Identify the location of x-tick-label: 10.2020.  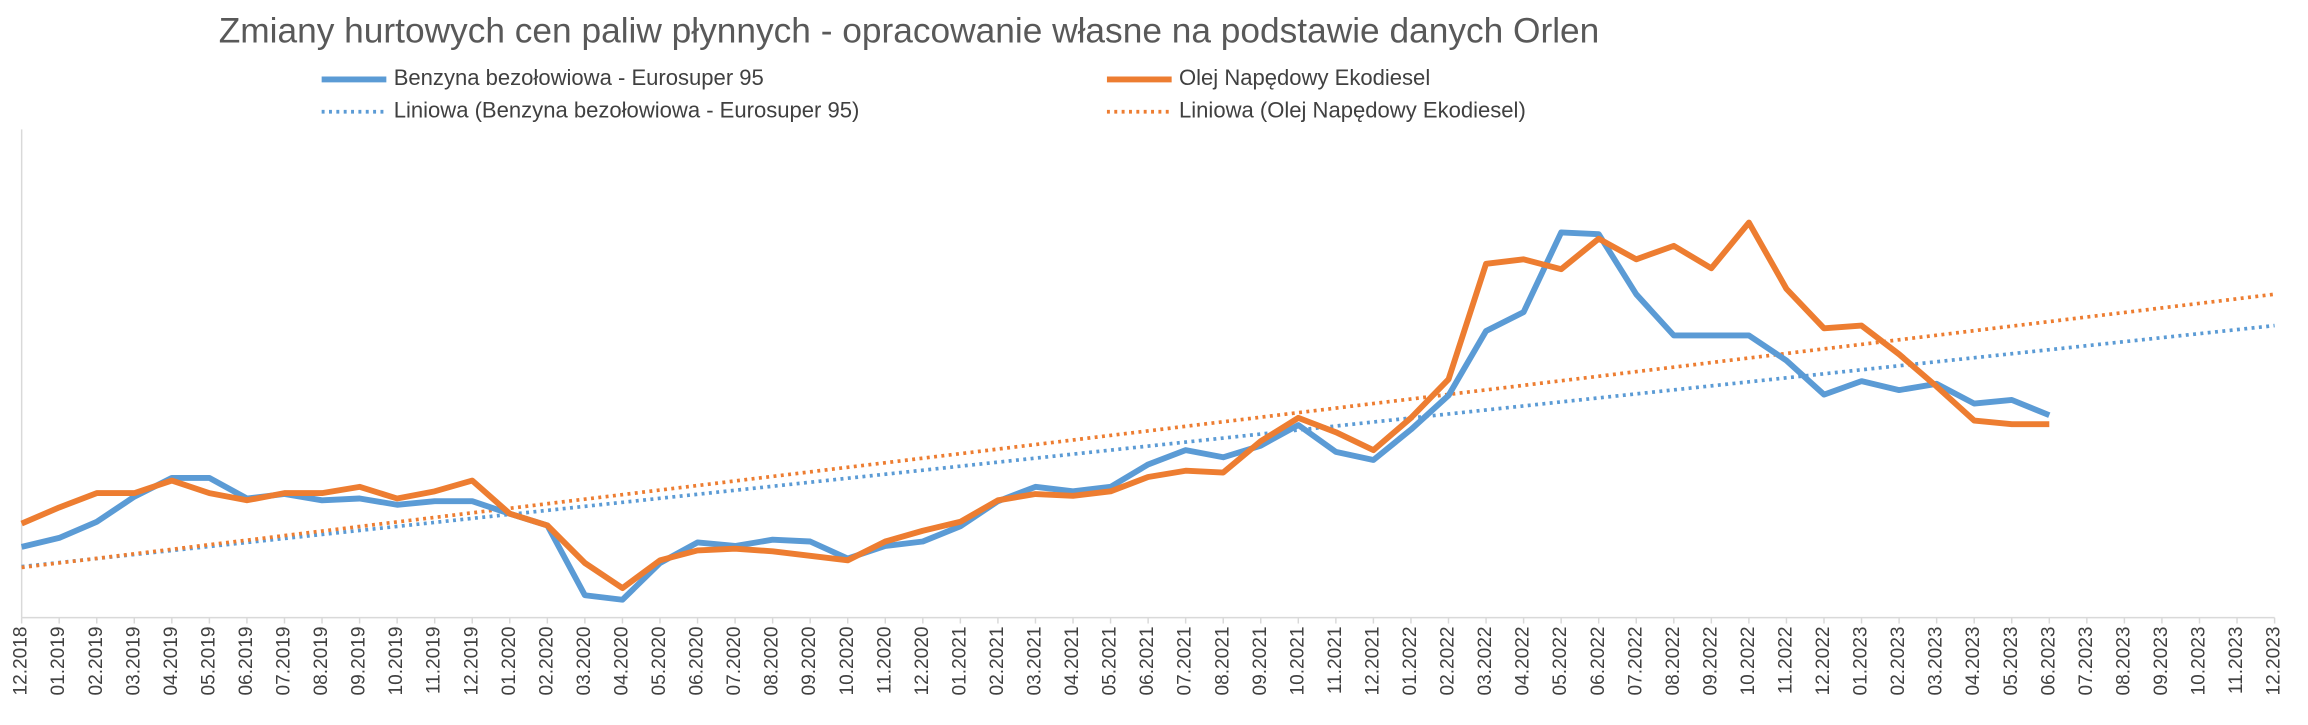
(847, 660).